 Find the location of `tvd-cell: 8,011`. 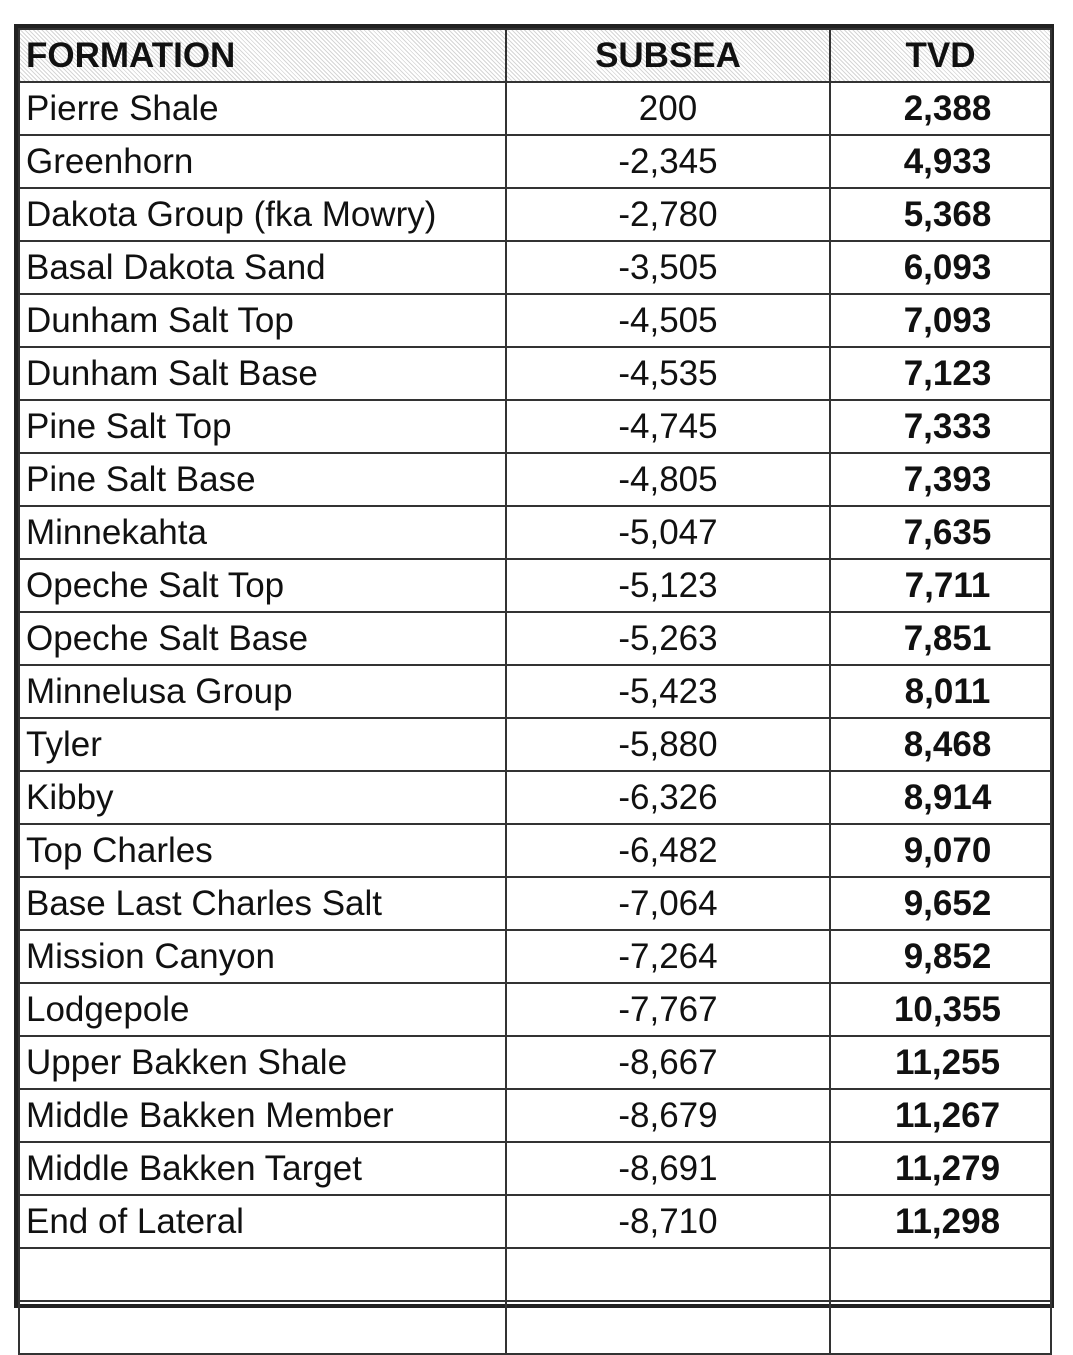

tvd-cell: 8,011 is located at coordinates (940, 691).